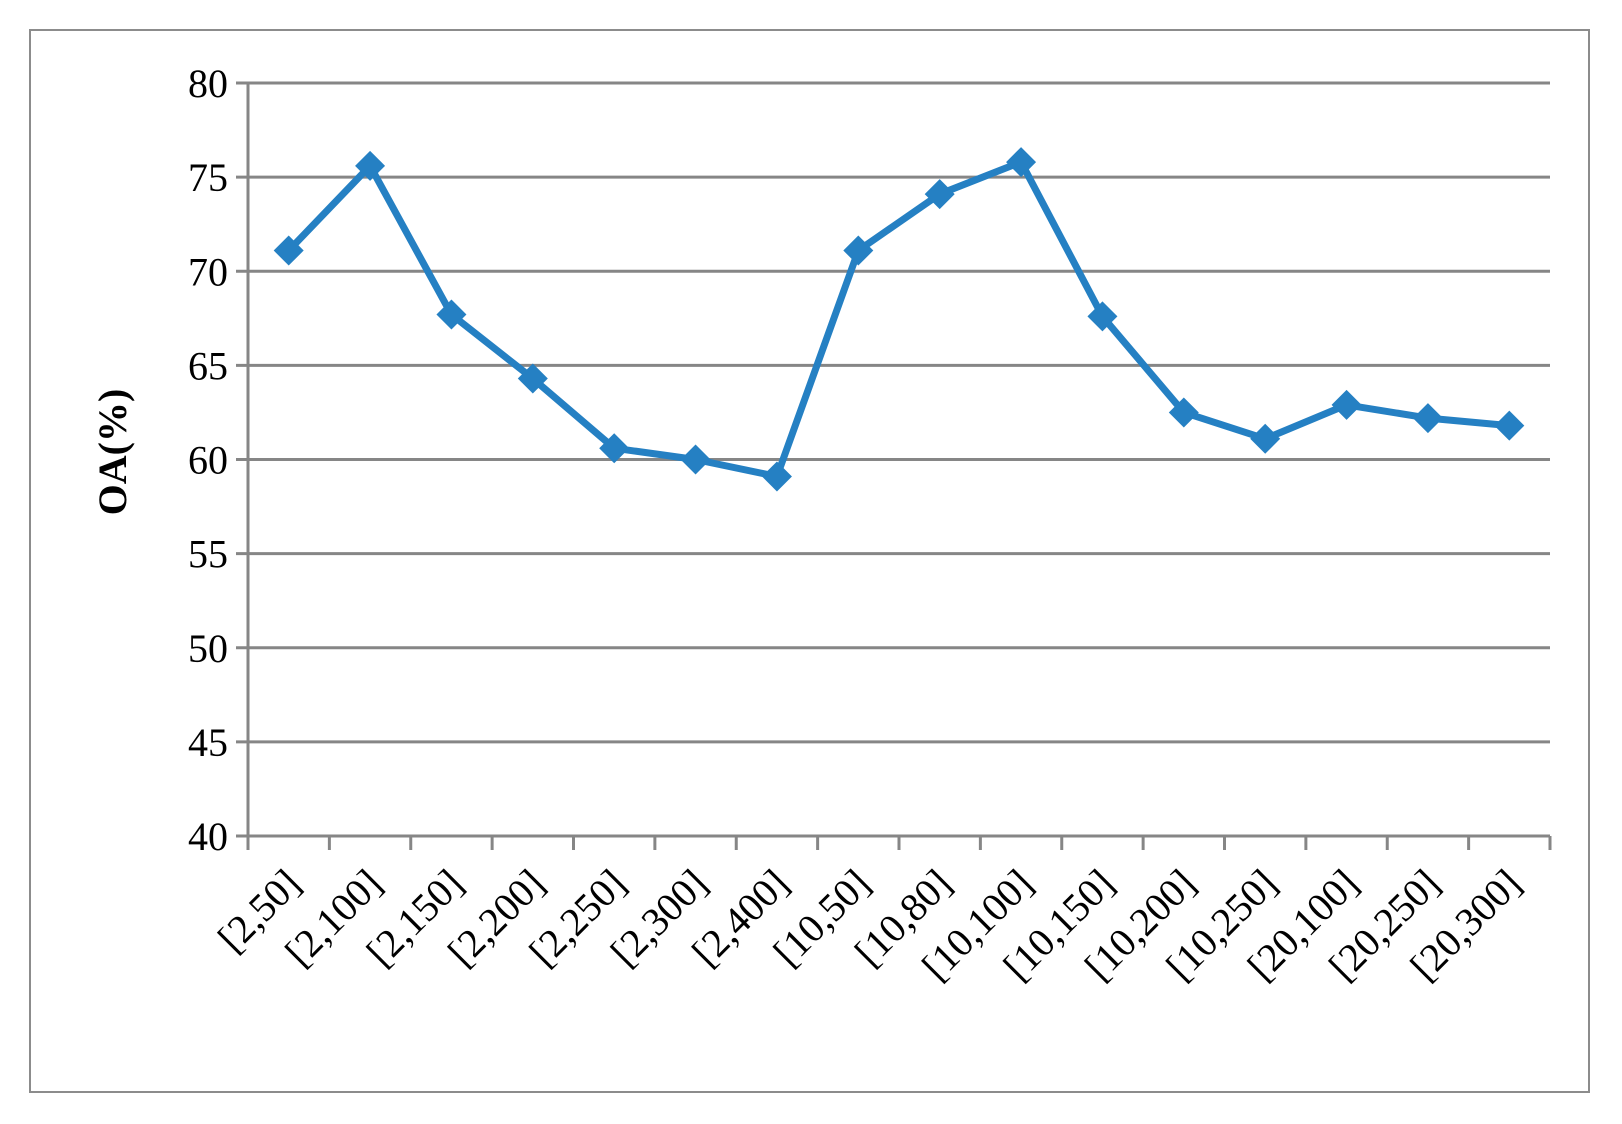  Describe the element at coordinates (208, 554) in the screenshot. I see `y-tick-label: 55` at that location.